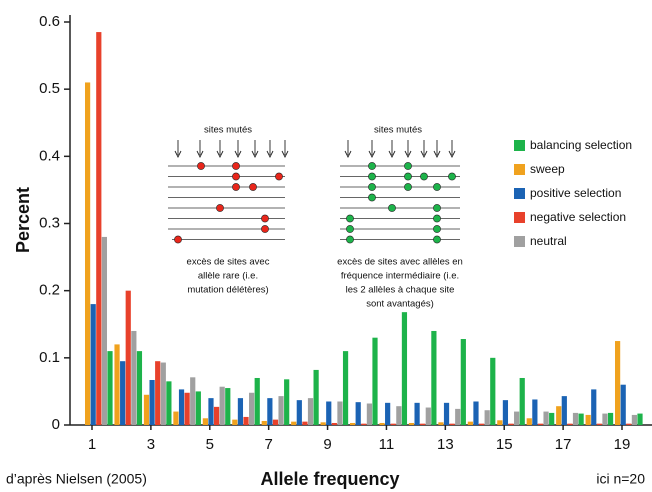 This screenshot has height=492, width=652. I want to click on source-note: d’après Nielsen (2005), so click(76, 479).